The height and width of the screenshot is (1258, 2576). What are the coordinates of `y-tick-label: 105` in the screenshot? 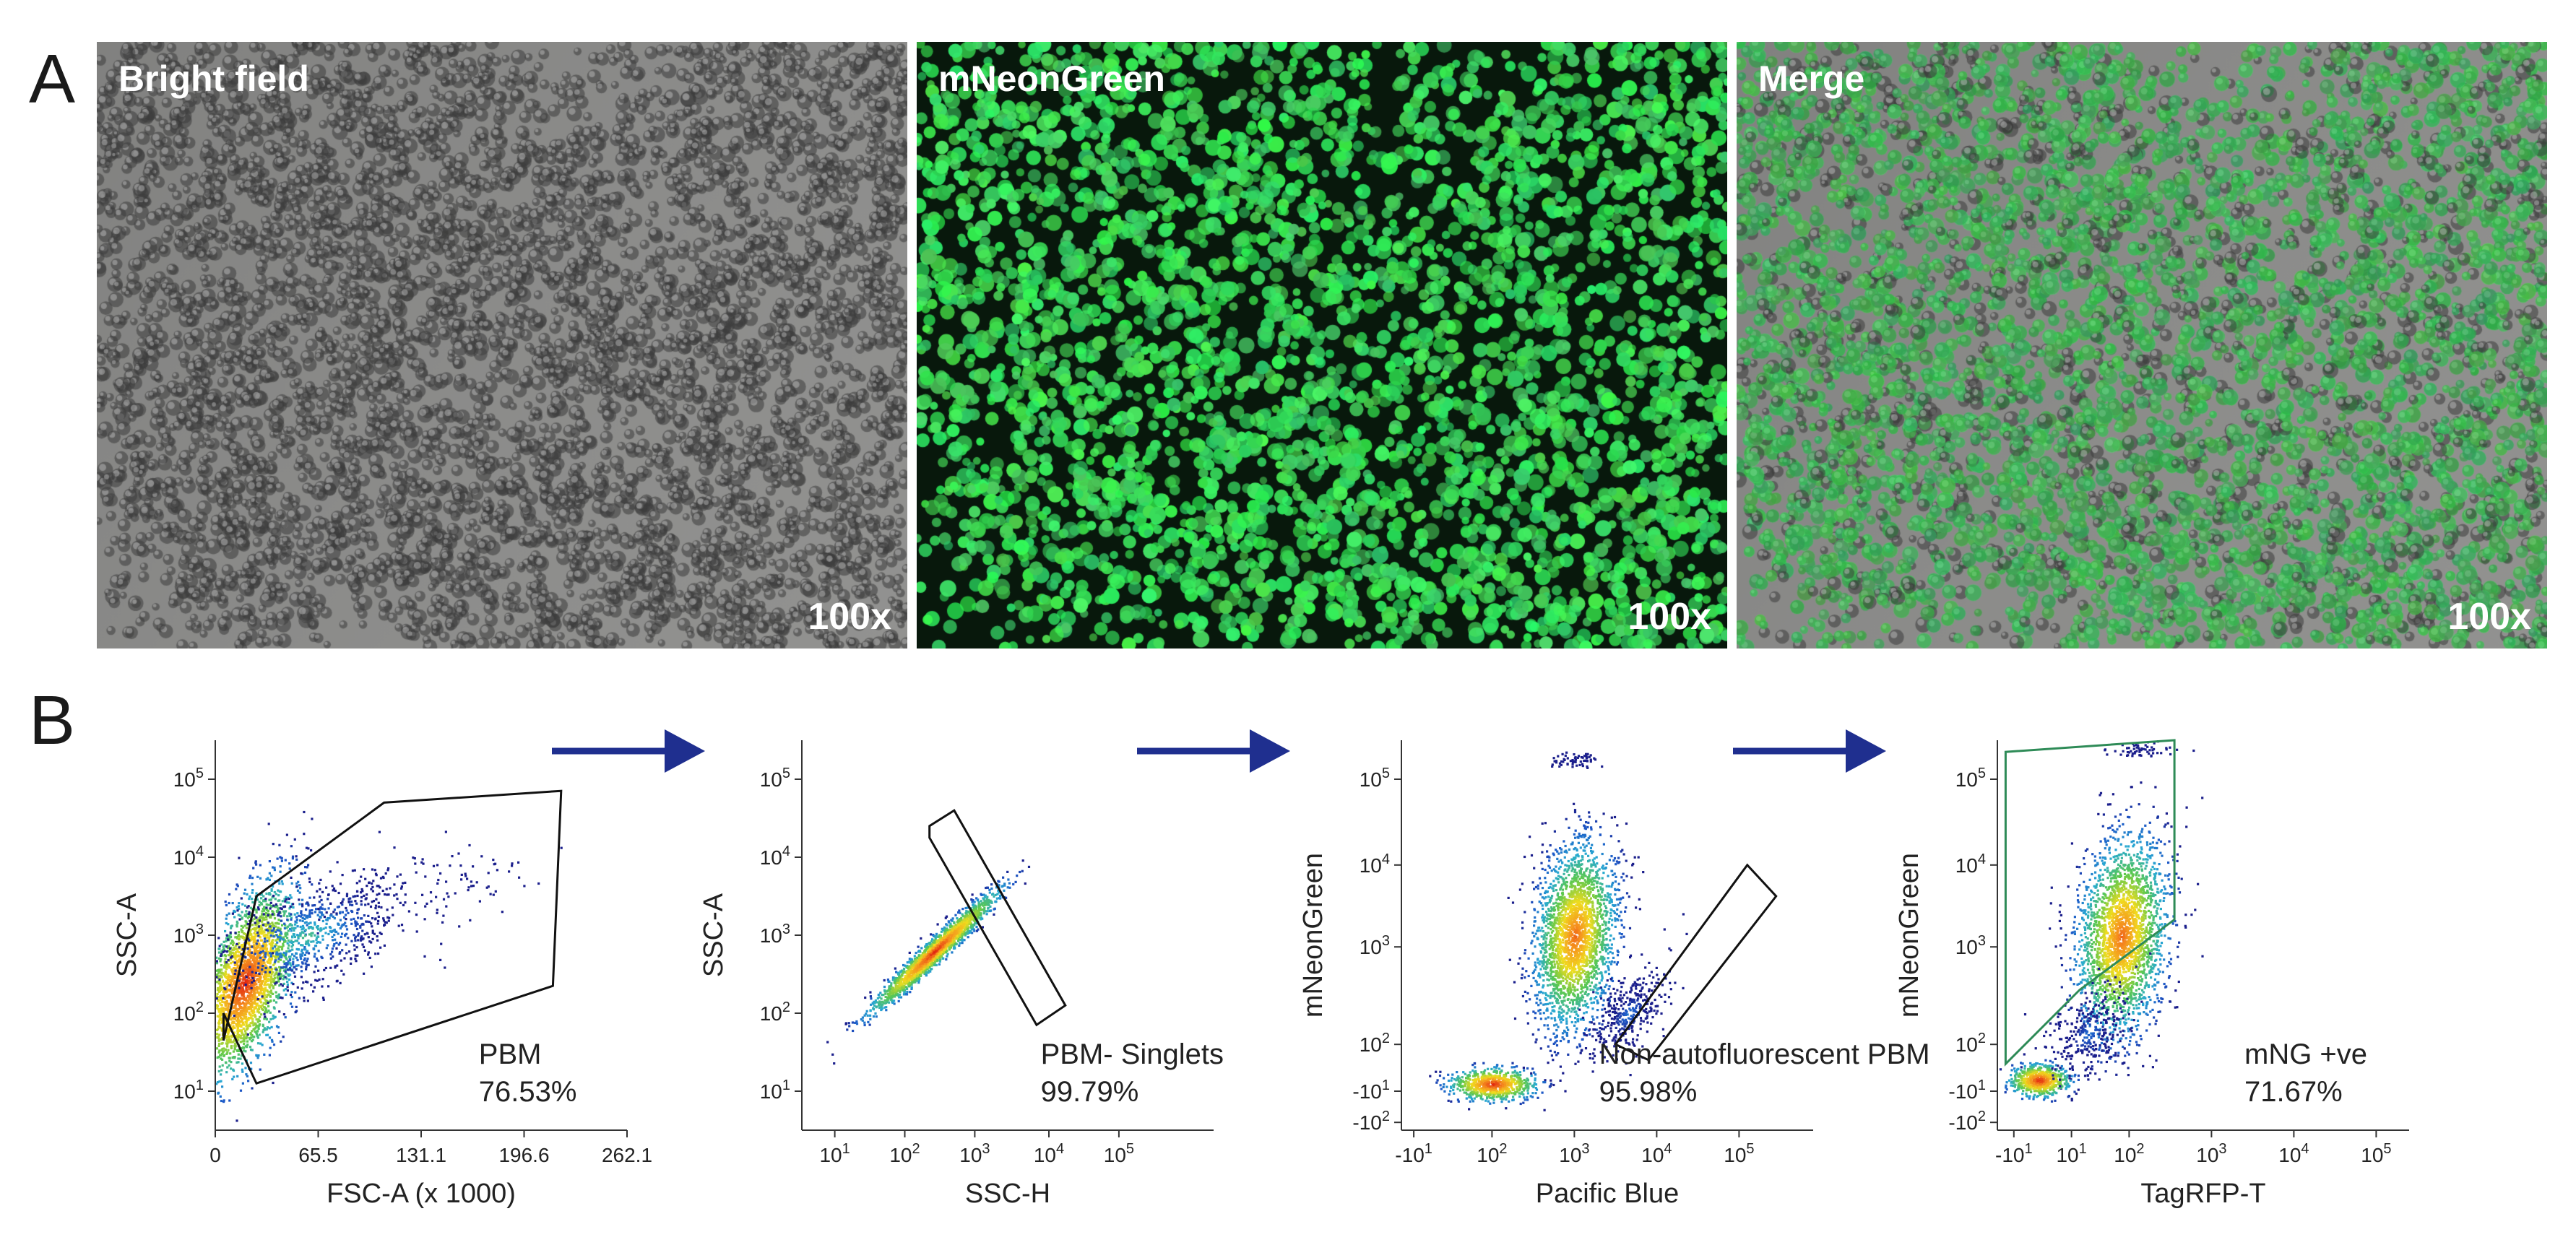 It's located at (188, 778).